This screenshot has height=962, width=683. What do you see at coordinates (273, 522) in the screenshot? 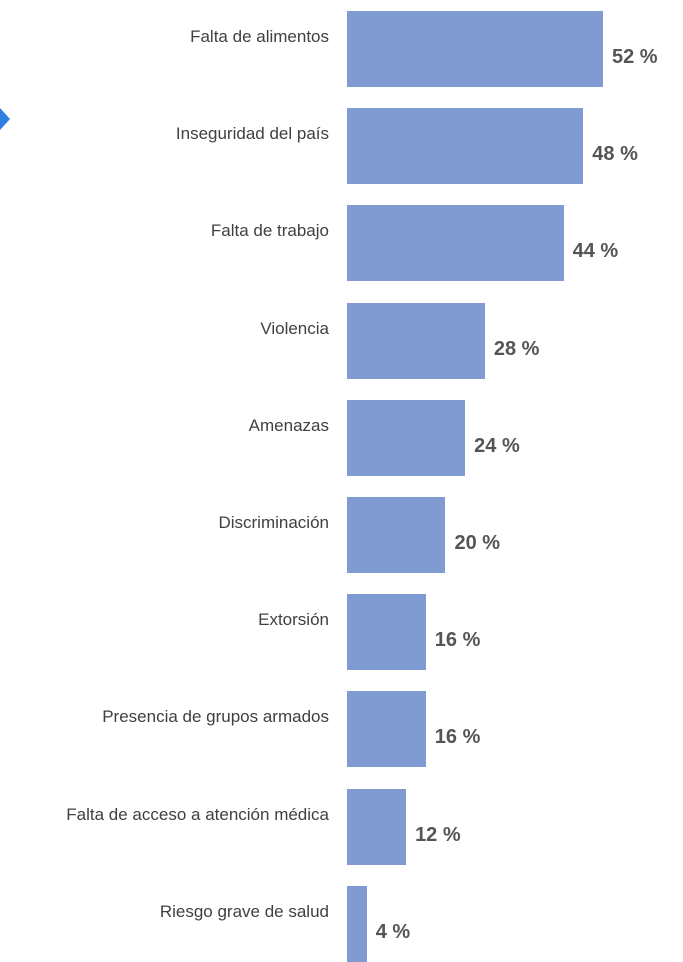
I see `category-label: Discriminación` at bounding box center [273, 522].